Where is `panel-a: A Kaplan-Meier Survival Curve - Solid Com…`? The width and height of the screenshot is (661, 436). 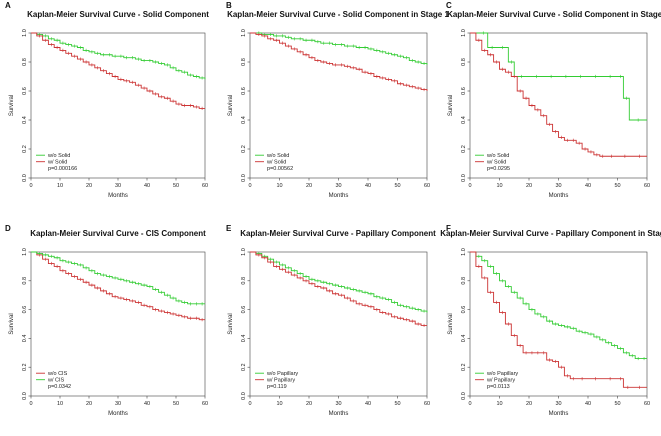
panel-a: A Kaplan-Meier Survival Curve - Solid Com… is located at coordinates (107, 100).